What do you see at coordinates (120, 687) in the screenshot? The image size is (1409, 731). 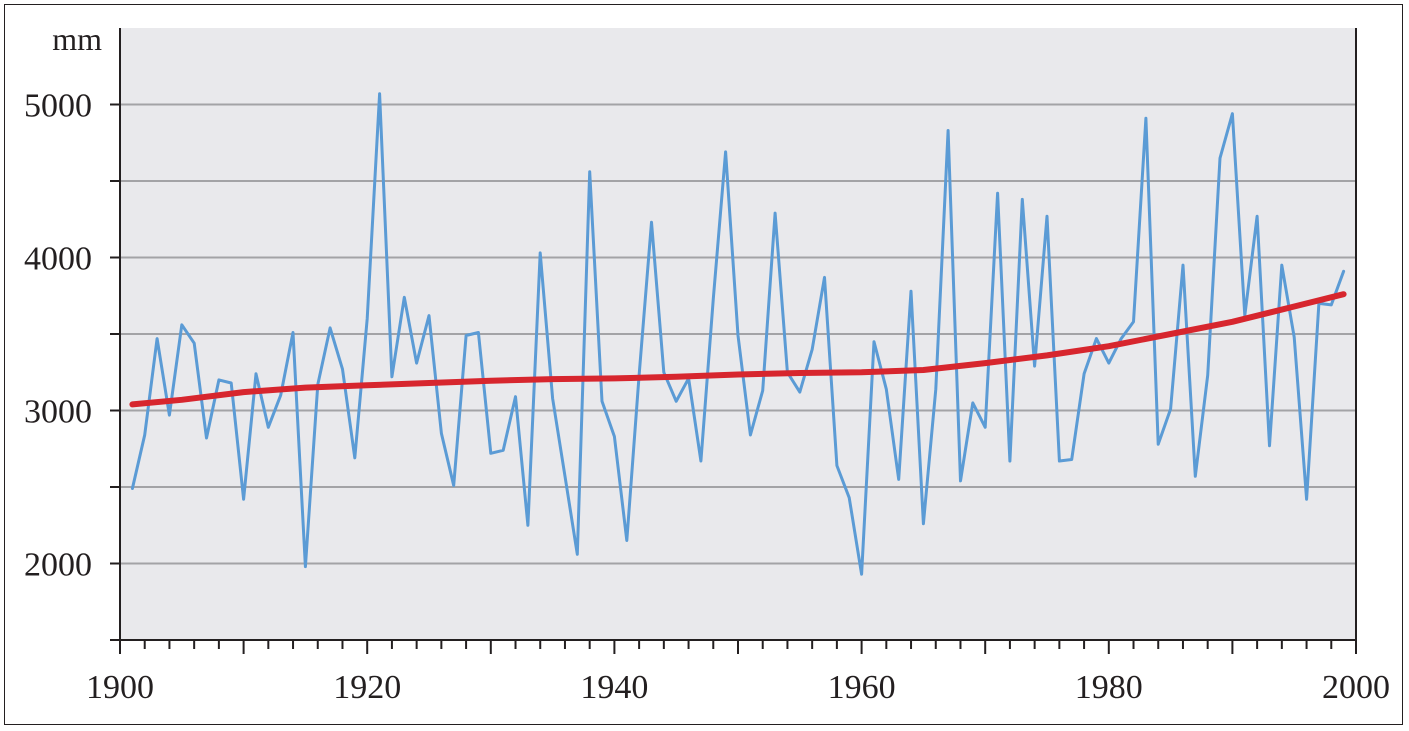 I see `x-tick-label: 1900` at bounding box center [120, 687].